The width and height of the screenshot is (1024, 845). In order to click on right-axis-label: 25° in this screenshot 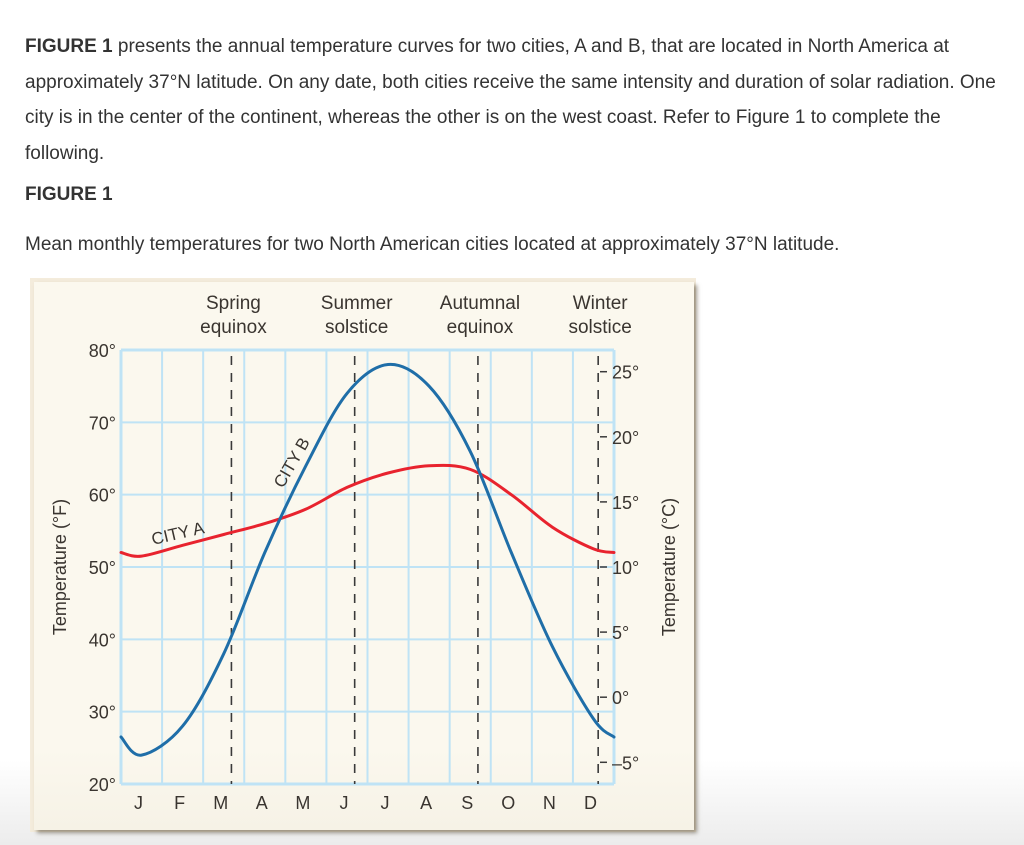, I will do `click(625, 373)`.